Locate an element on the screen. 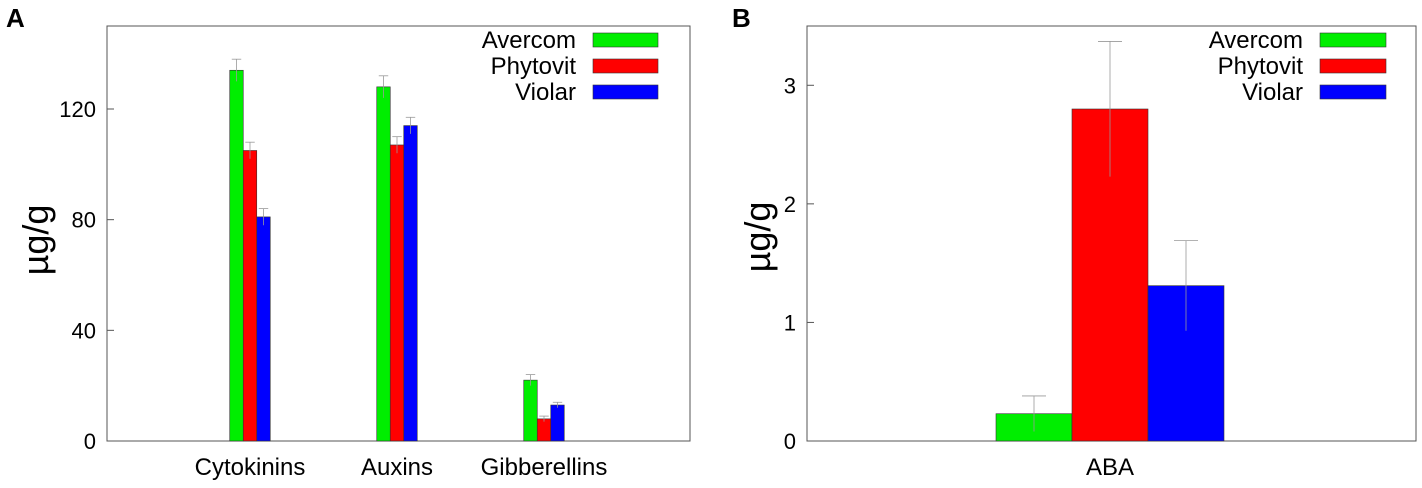  bar-phytovit-cytokinins is located at coordinates (250, 296).